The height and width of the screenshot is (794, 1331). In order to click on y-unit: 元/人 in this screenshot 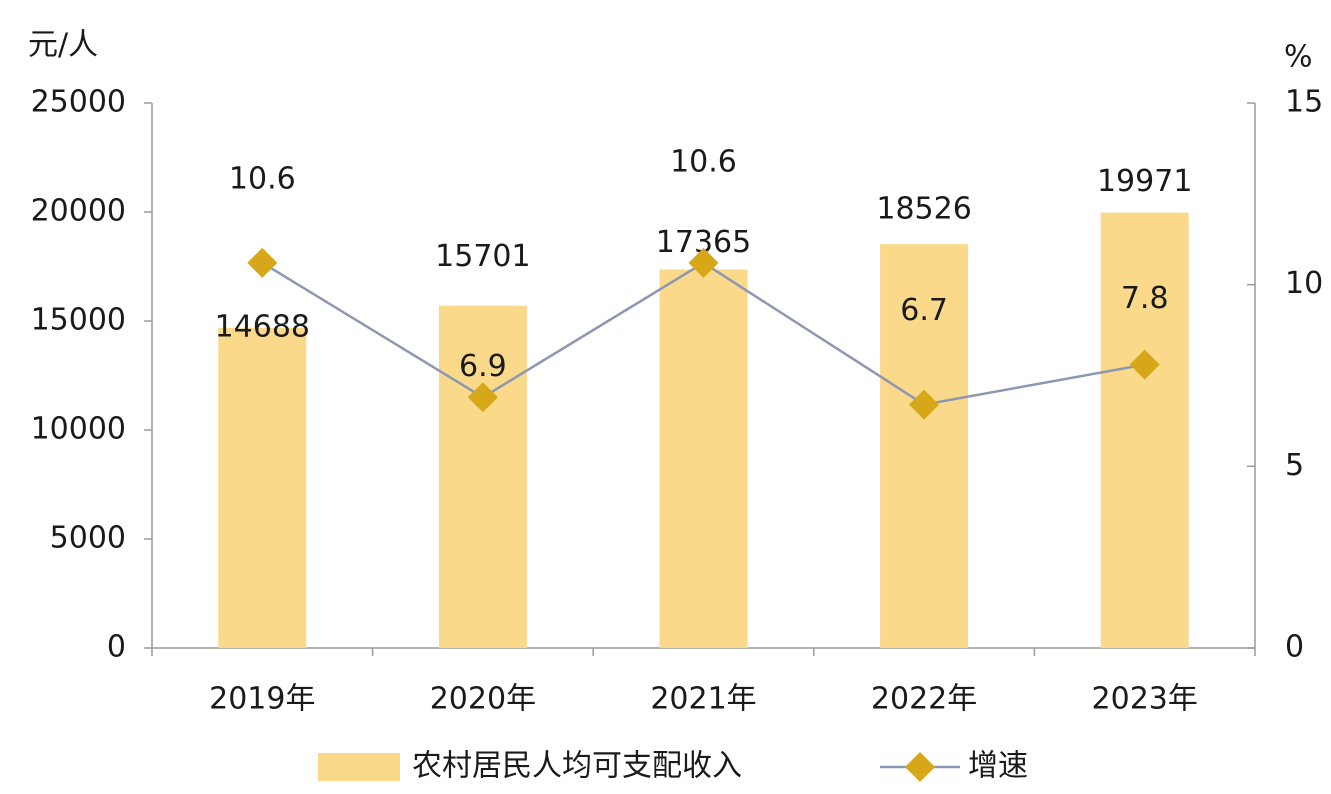, I will do `click(63, 45)`.